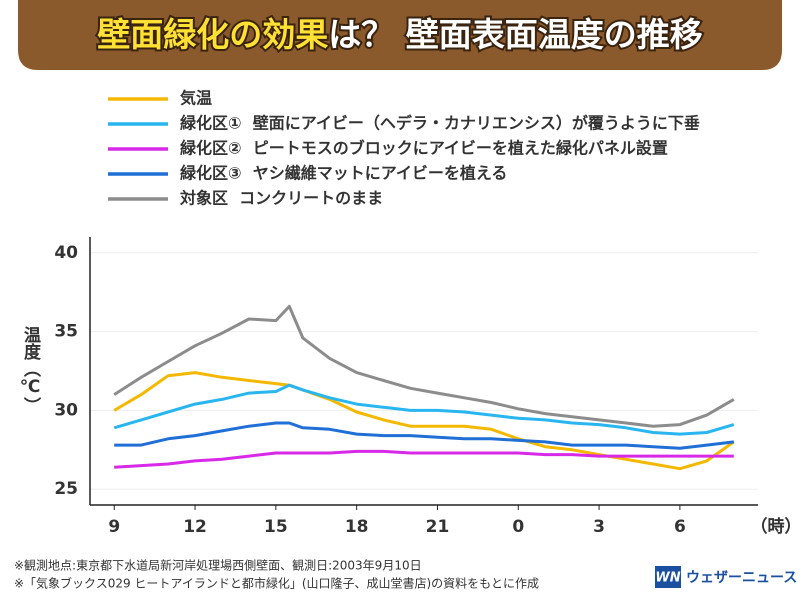 The image size is (800, 604). I want to click on footnote: ※観測地点:東京都下水道局新河岸処理場西側壁面、観測日:2003年9月10日, so click(218, 565).